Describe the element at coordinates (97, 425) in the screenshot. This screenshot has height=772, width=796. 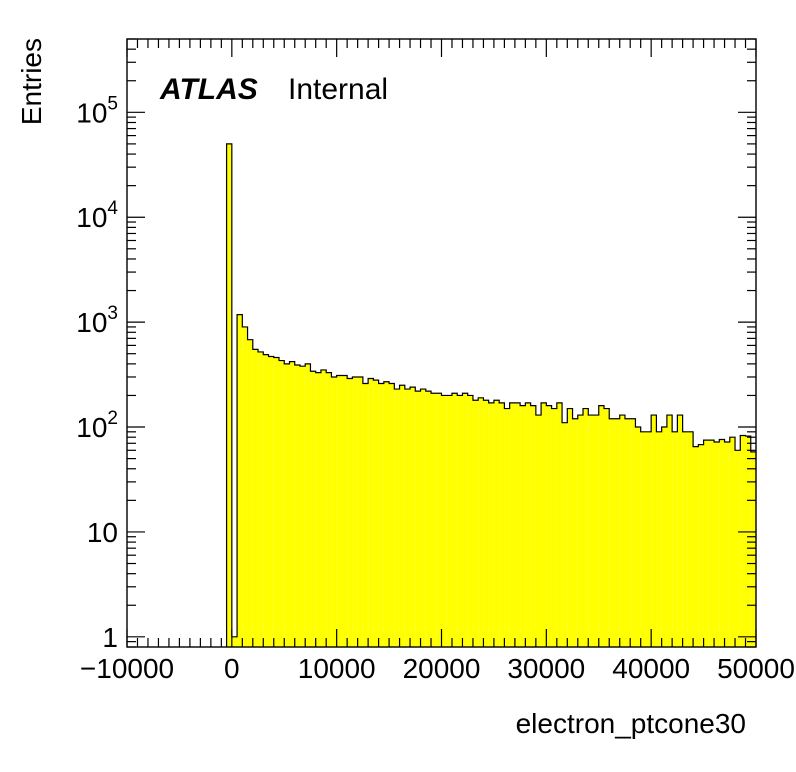
I see `y-tick-label: 10²` at that location.